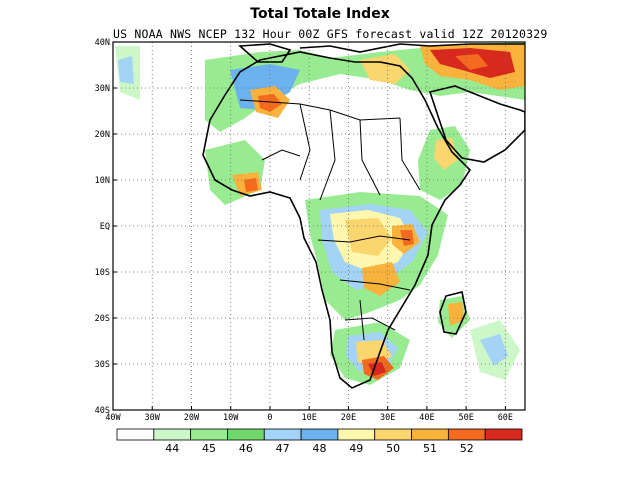 The image size is (640, 480). Describe the element at coordinates (102, 365) in the screenshot. I see `lat-tick-label: 30S` at that location.